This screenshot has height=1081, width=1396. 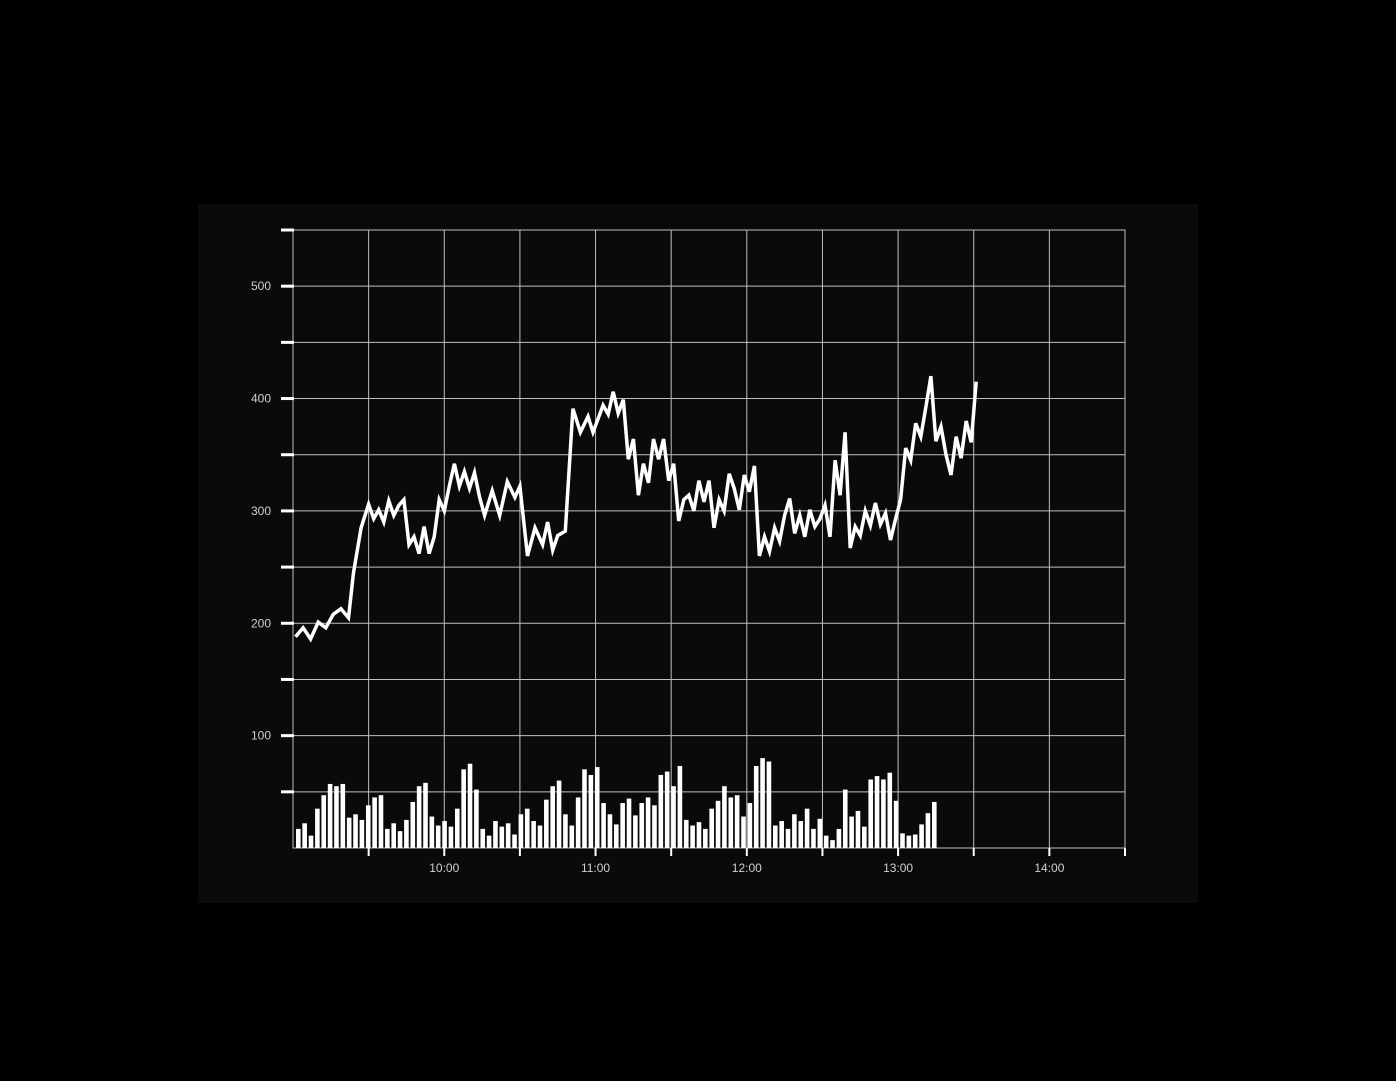 I want to click on price-line-group, so click(x=636, y=509).